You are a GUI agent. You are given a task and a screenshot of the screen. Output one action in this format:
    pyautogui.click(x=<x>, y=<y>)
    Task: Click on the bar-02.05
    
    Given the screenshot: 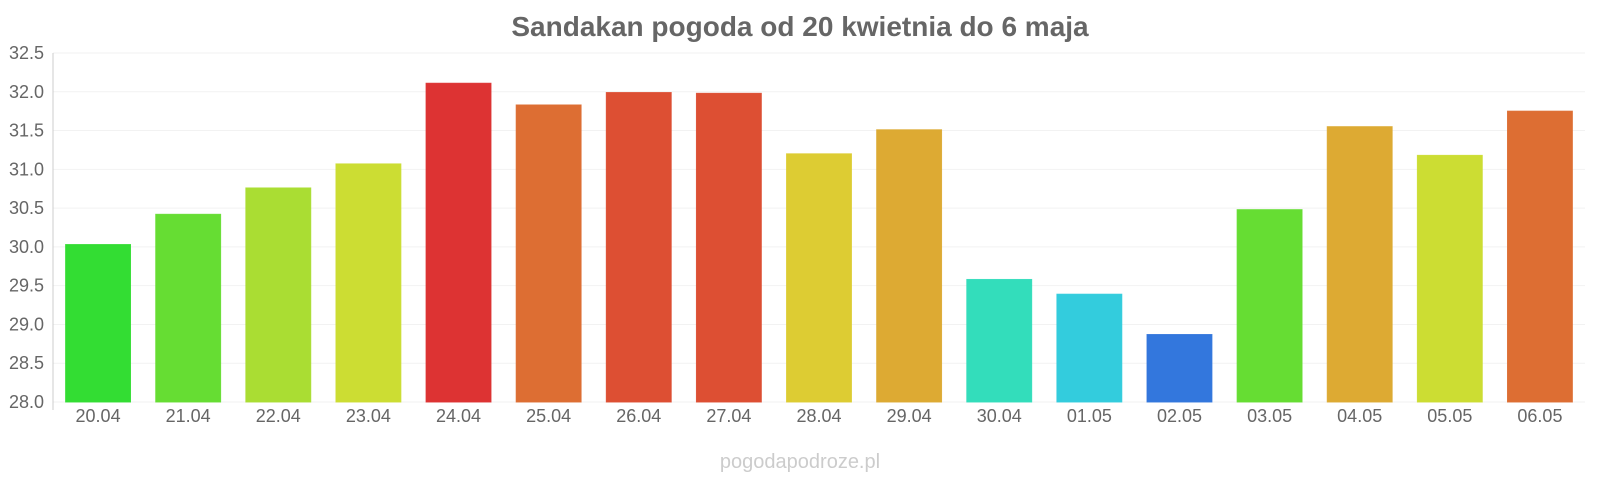 What is the action you would take?
    pyautogui.click(x=1179, y=368)
    